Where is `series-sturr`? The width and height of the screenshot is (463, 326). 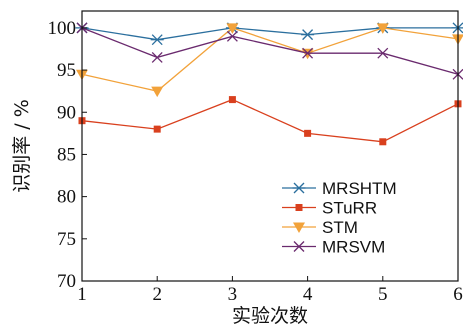
series-sturr is located at coordinates (270, 121).